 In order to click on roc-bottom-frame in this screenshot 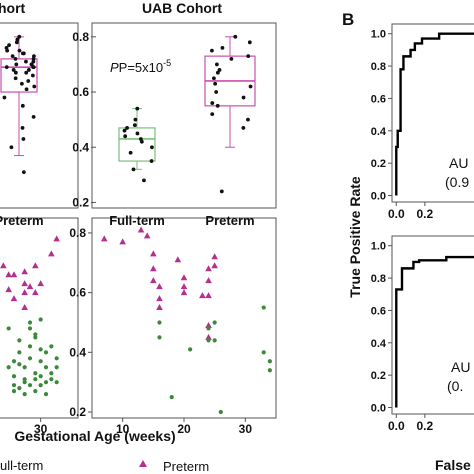, I will do `click(432, 325)`.